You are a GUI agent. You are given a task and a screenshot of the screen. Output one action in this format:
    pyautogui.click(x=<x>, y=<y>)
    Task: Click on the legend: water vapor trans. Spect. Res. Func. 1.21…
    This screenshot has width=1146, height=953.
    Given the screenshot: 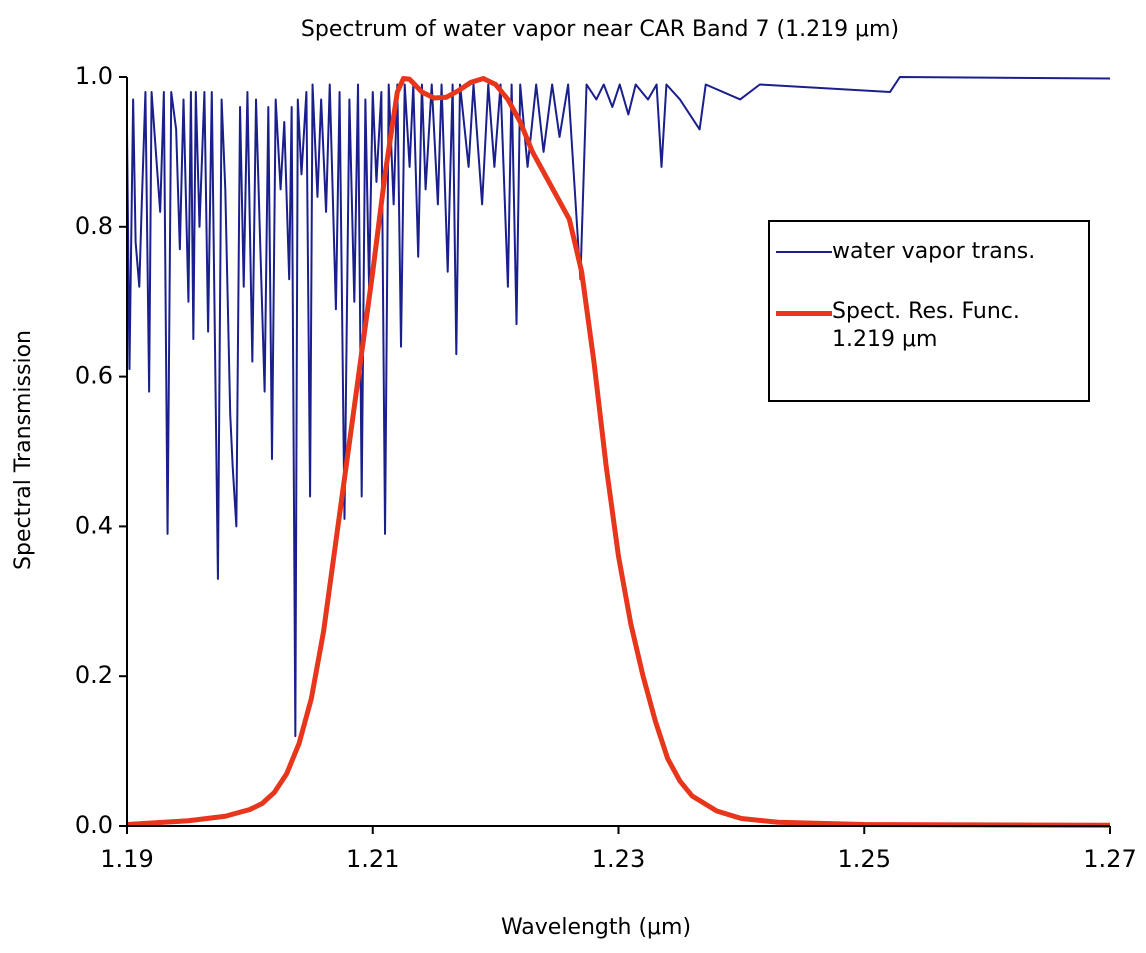 What is the action you would take?
    pyautogui.click(x=929, y=311)
    